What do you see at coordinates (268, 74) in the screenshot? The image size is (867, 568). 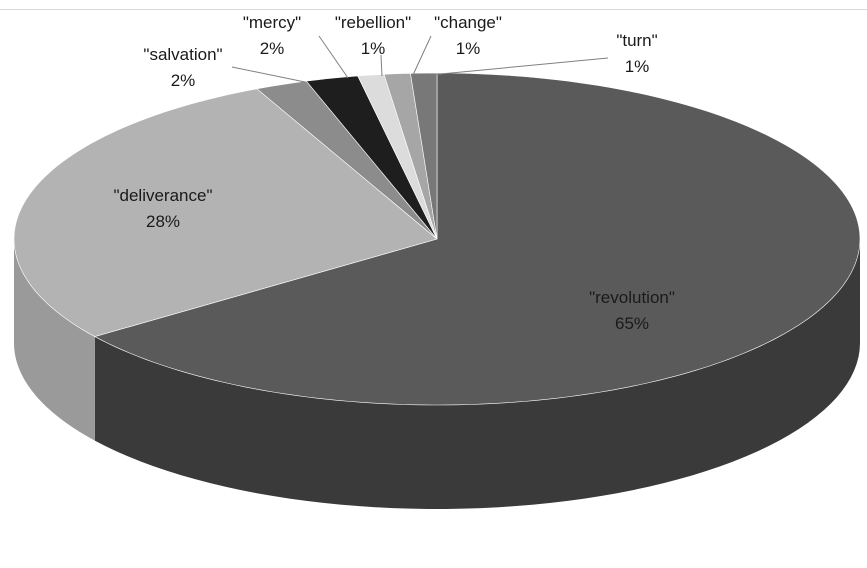 I see `leader-line-salvation` at bounding box center [268, 74].